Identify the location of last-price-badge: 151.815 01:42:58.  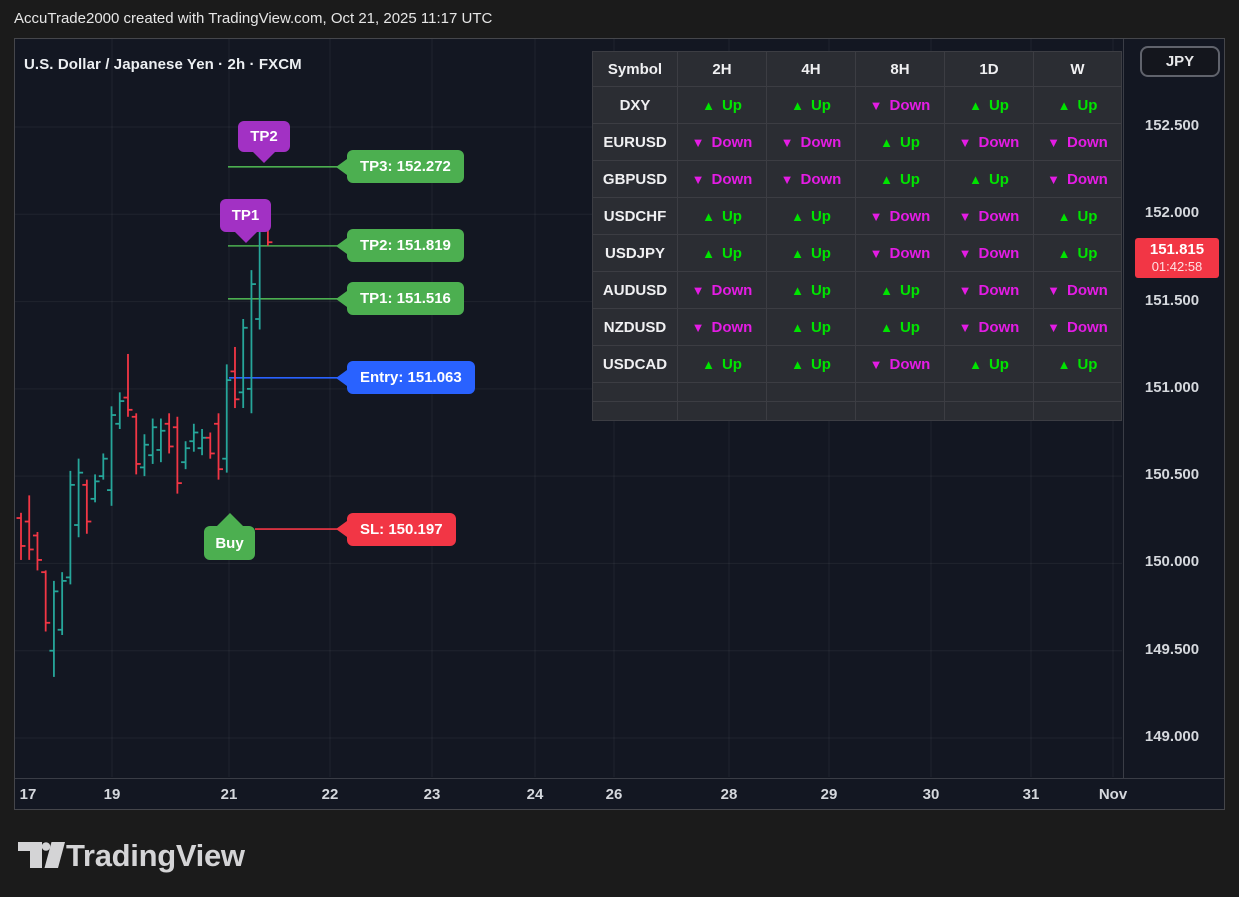
(1177, 258).